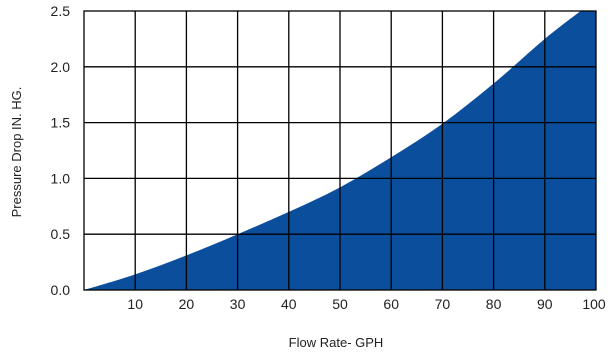  Describe the element at coordinates (61, 11) in the screenshot. I see `y-tick-label: 2.5` at that location.